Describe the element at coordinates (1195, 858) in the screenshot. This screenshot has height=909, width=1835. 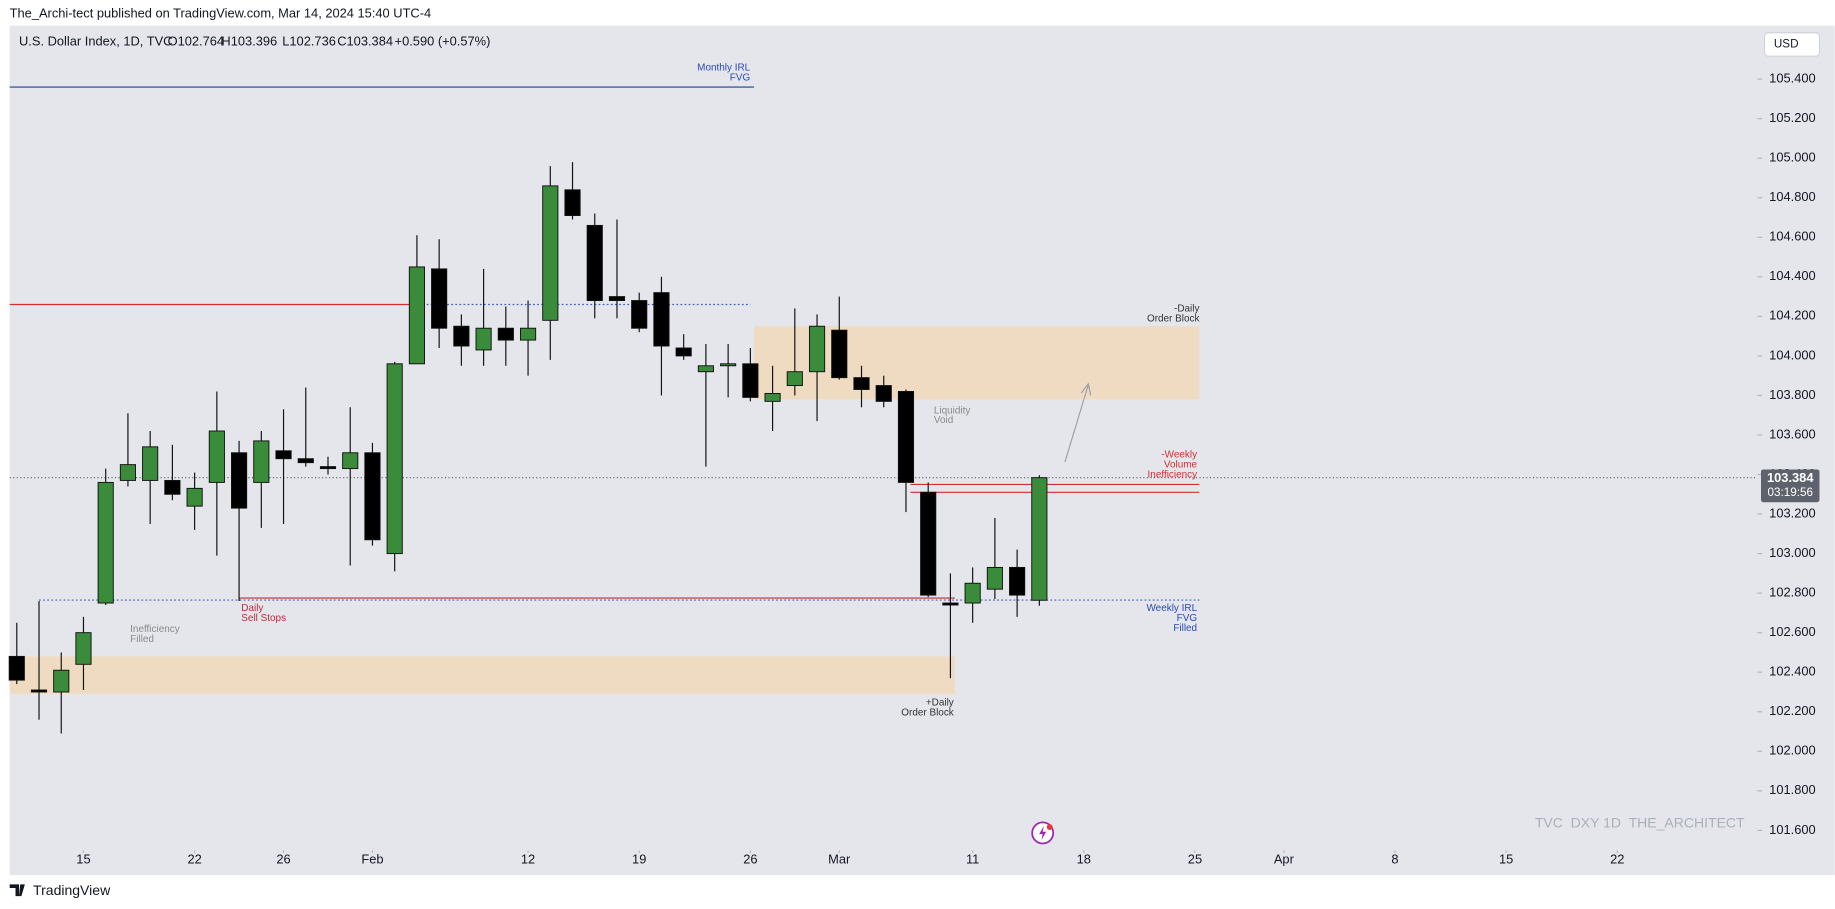
I see `x-tick-label: 25` at that location.